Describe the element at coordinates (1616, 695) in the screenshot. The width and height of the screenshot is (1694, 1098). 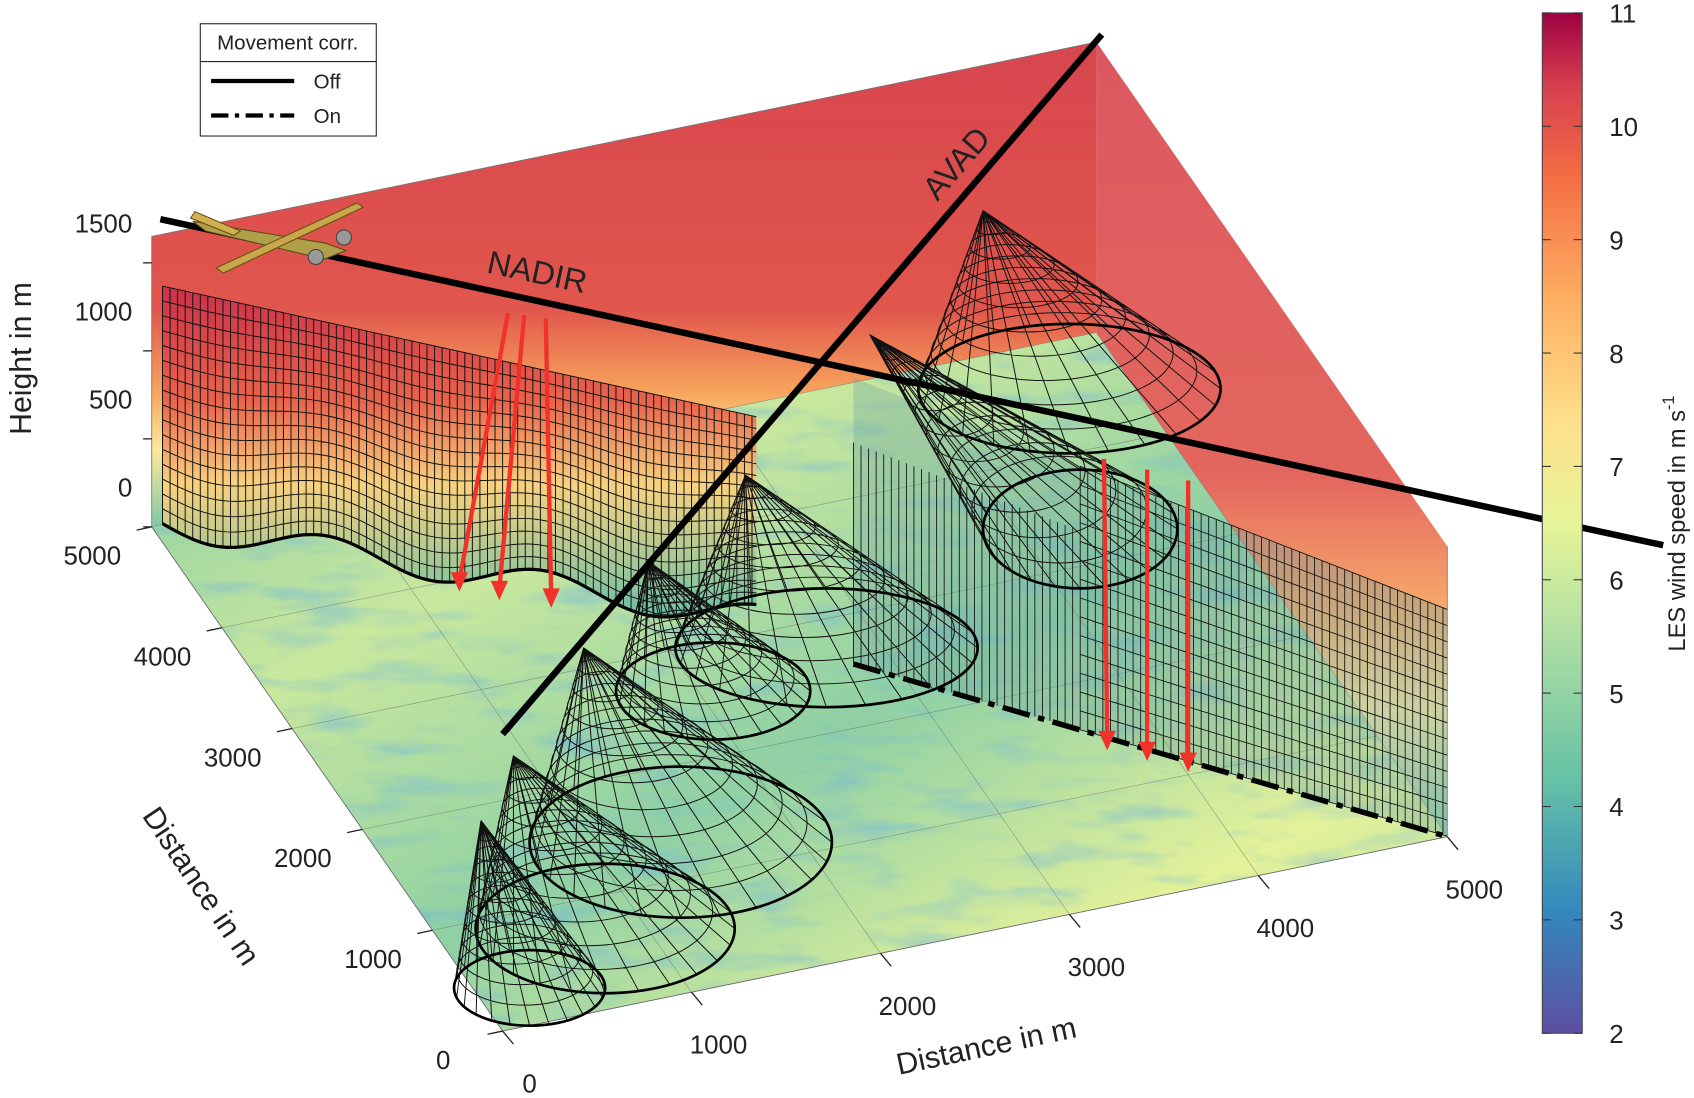
I see `colorbar-tick-label: 5` at that location.